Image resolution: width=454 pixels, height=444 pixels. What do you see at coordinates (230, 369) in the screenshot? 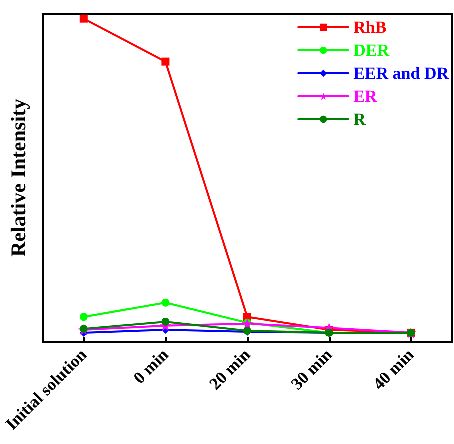
I see `x-tick-label: 20 min` at bounding box center [230, 369].